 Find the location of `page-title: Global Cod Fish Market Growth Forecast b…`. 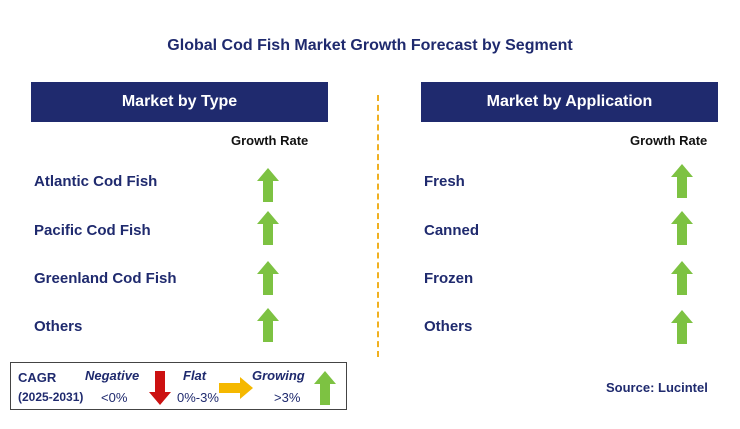

page-title: Global Cod Fish Market Growth Forecast b… is located at coordinates (370, 45).